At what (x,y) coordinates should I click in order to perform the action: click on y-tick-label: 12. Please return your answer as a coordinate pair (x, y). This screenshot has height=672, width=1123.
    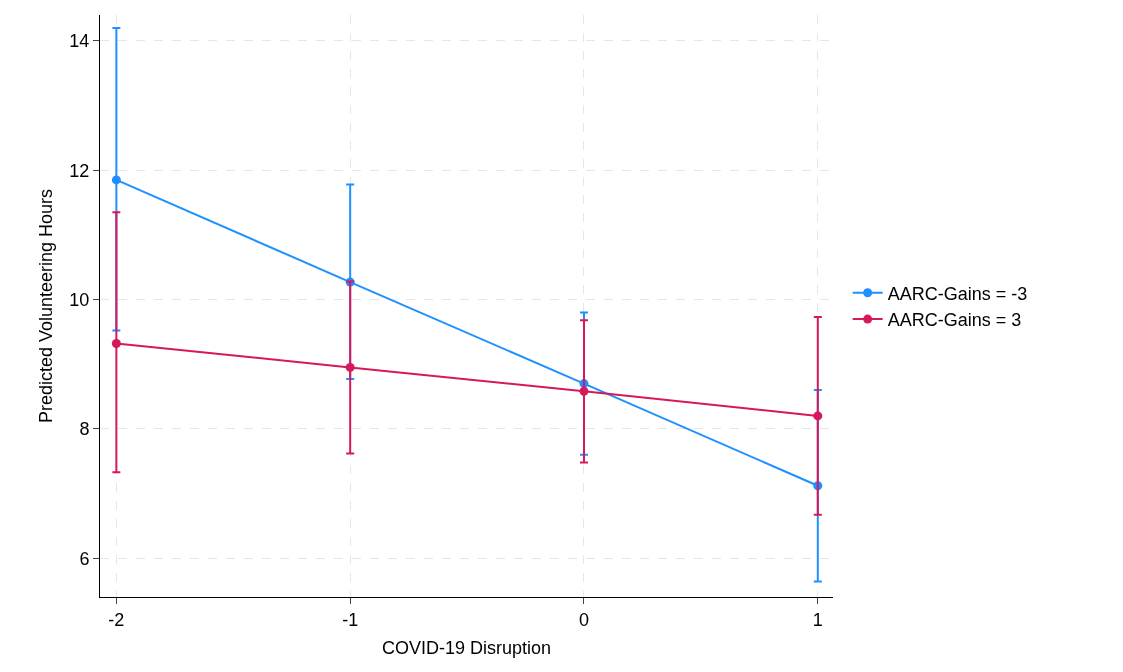
    Looking at the image, I should click on (79, 170).